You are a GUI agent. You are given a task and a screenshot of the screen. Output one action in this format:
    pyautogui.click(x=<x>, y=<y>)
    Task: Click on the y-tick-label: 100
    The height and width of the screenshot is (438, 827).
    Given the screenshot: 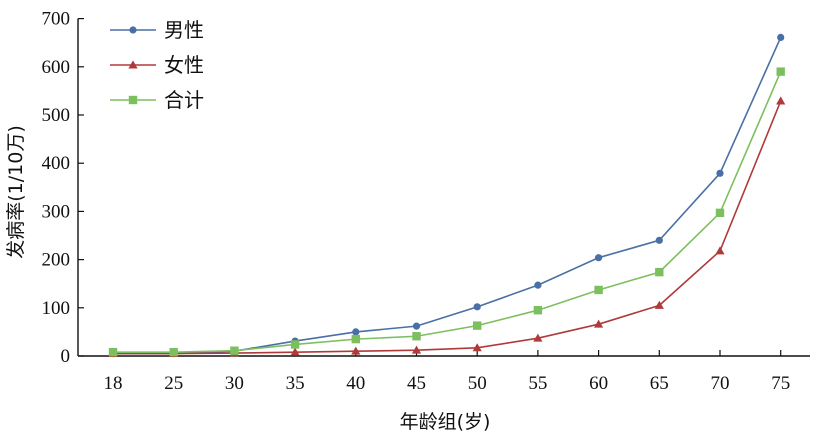 What is the action you would take?
    pyautogui.click(x=56, y=308)
    